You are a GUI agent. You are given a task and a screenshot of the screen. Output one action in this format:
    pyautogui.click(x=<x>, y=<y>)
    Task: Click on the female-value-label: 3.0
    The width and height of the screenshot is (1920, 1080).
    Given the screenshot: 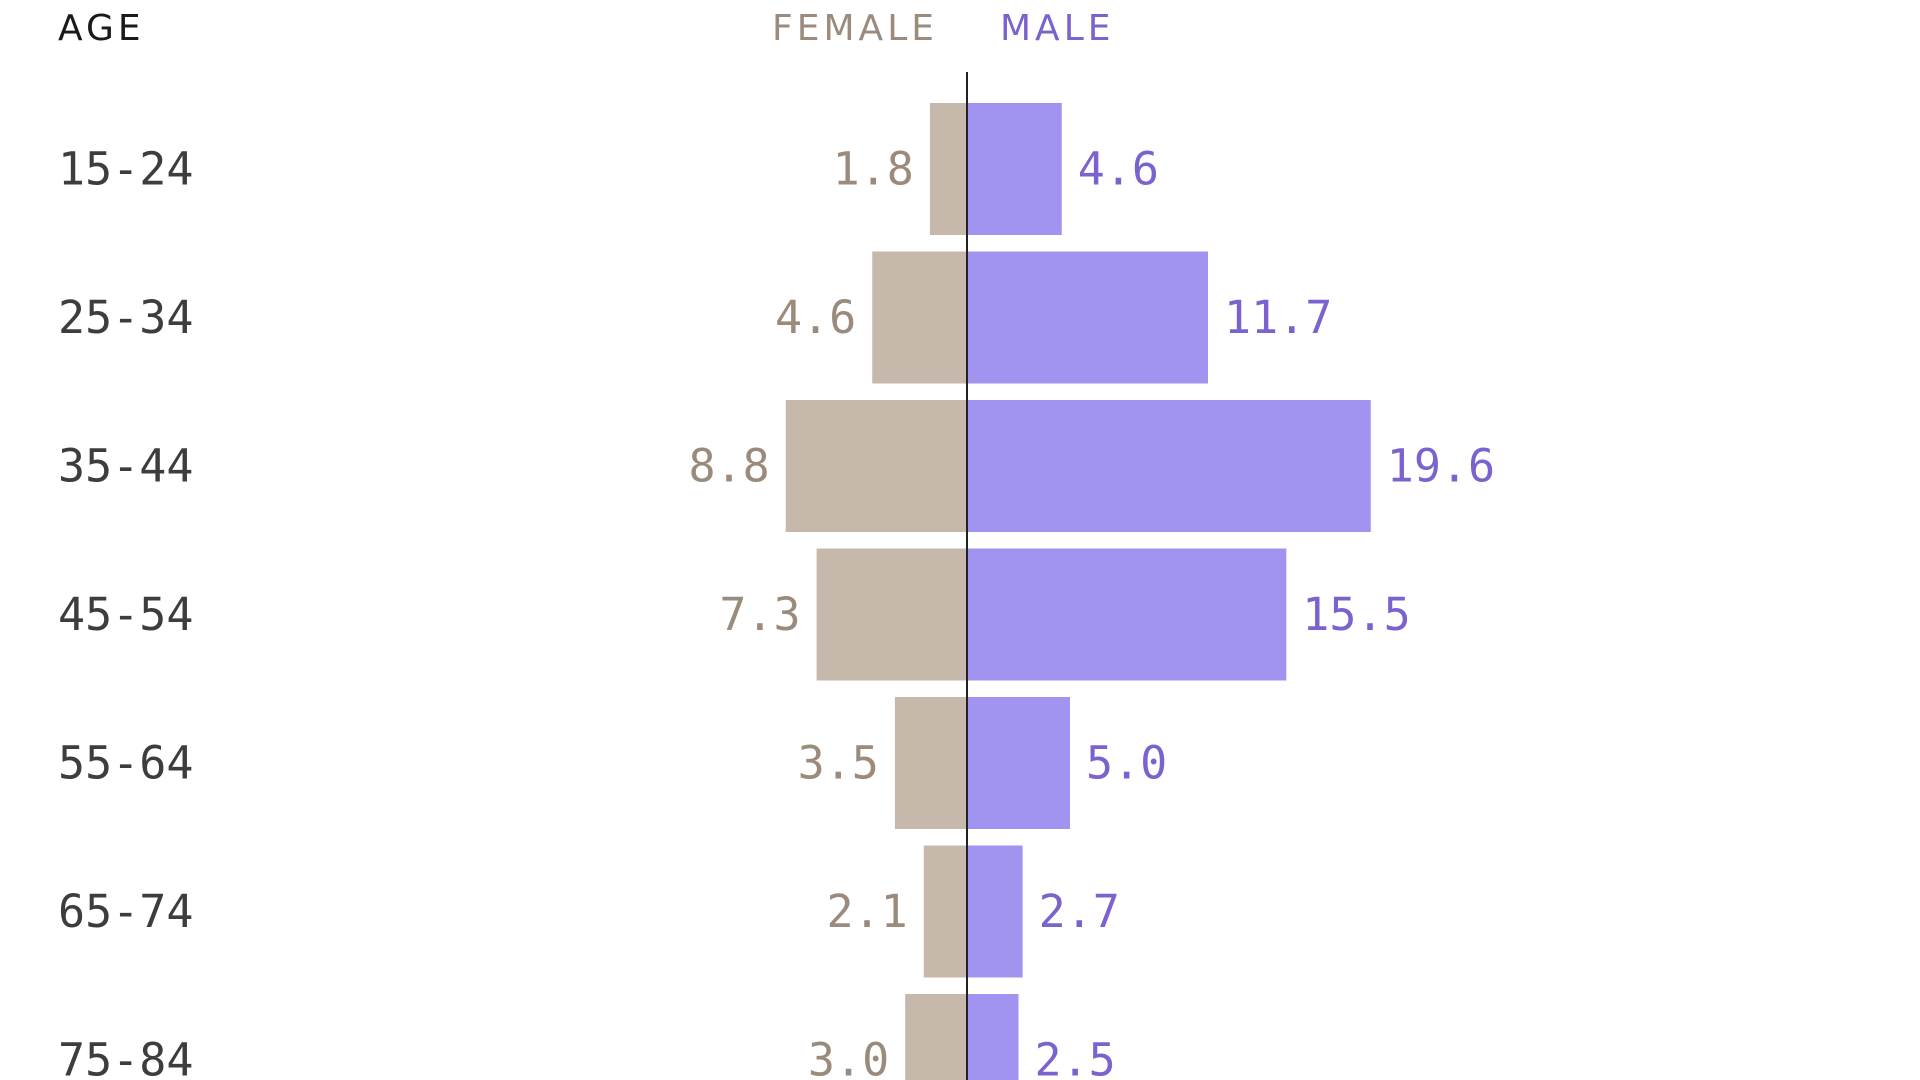 What is the action you would take?
    pyautogui.click(x=848, y=1057)
    